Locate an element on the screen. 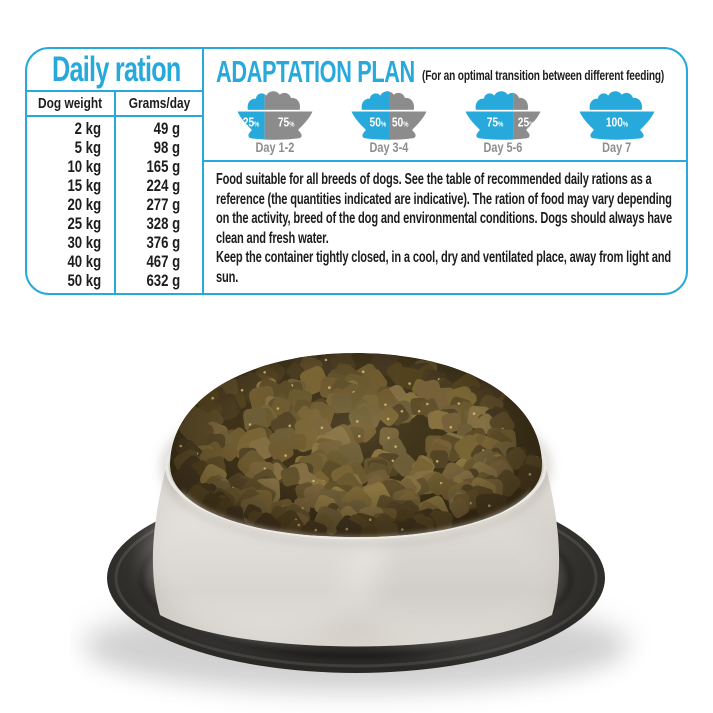  bowl-day-label: Day 7 is located at coordinates (617, 147).